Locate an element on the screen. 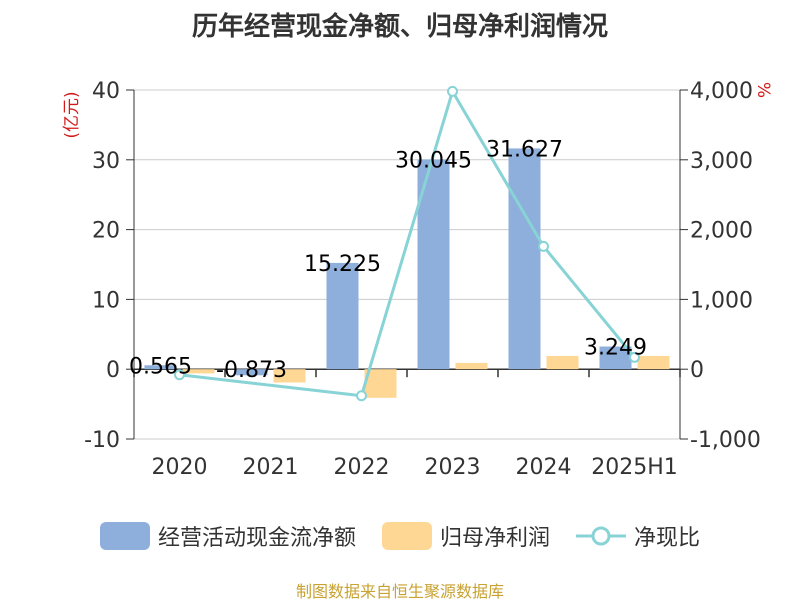  legend-label-netprofit: 归母净利润 is located at coordinates (494, 538).